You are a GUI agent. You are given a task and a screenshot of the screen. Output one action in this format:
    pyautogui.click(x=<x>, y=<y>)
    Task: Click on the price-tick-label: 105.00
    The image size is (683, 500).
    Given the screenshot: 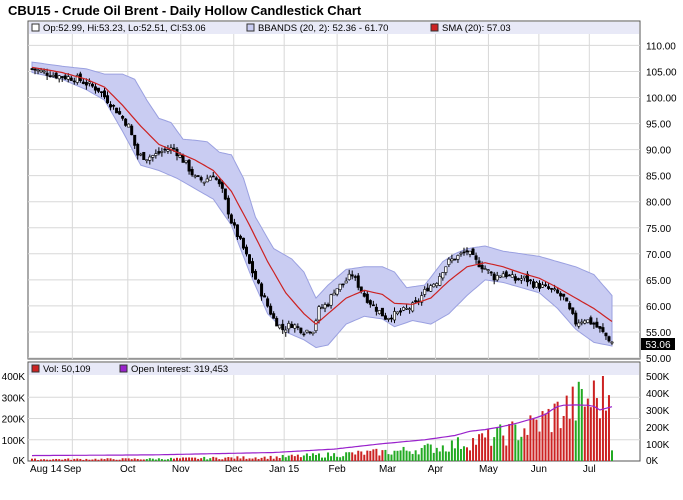 What is the action you would take?
    pyautogui.click(x=661, y=72)
    